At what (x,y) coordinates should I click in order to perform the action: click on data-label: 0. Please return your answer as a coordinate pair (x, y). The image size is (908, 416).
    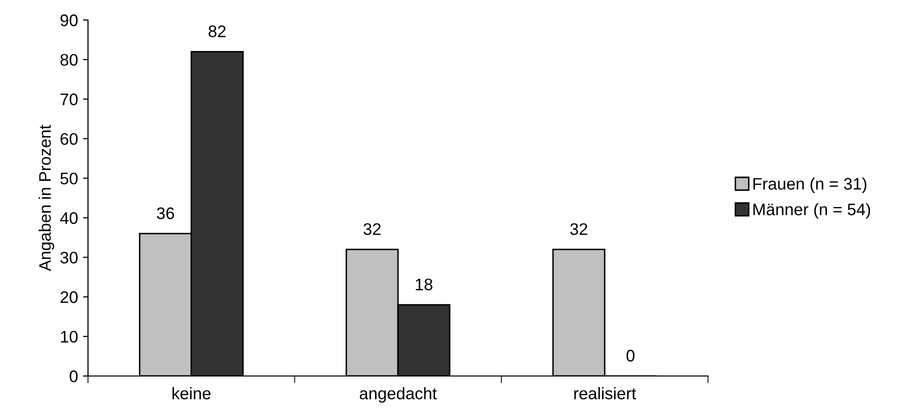
    Looking at the image, I should click on (630, 356).